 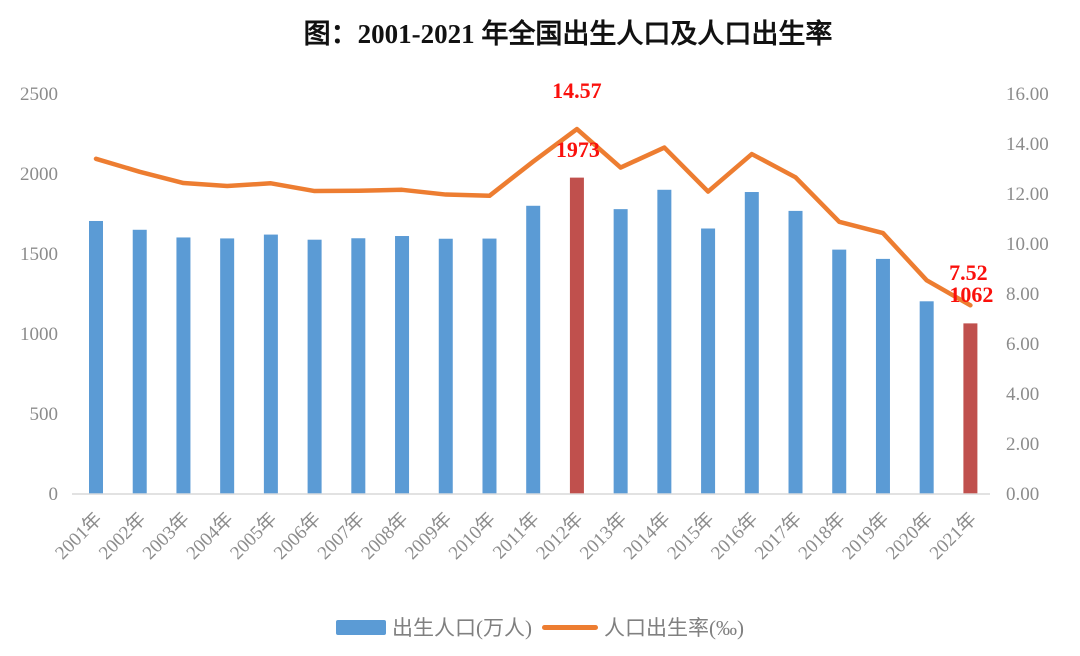 I want to click on annotation-14.57: 14.57, so click(x=577, y=90).